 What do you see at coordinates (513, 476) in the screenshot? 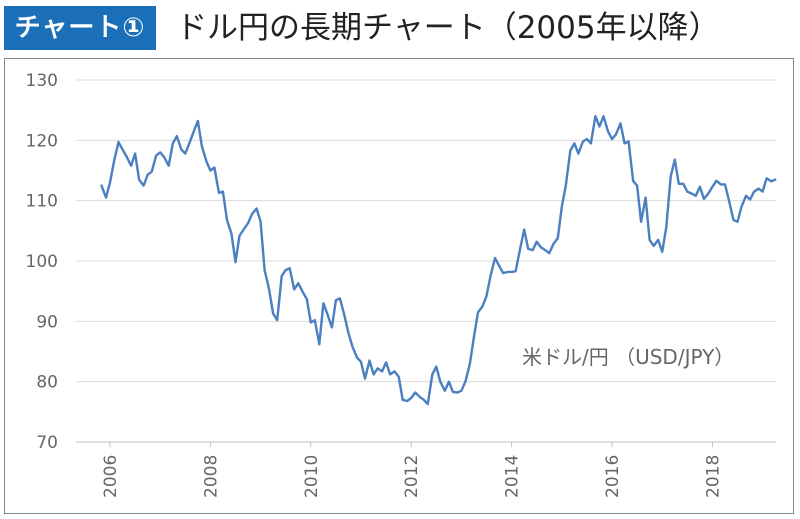
I see `x-tick-label: 2014` at bounding box center [513, 476].